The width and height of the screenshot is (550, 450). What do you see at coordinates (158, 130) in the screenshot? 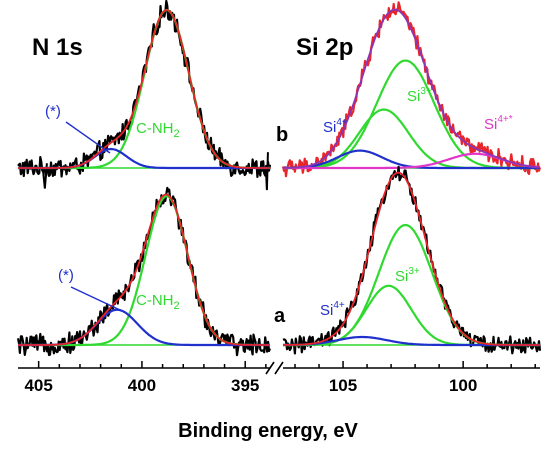
I see `annotation-cnh2-b: C-NH2` at bounding box center [158, 130].